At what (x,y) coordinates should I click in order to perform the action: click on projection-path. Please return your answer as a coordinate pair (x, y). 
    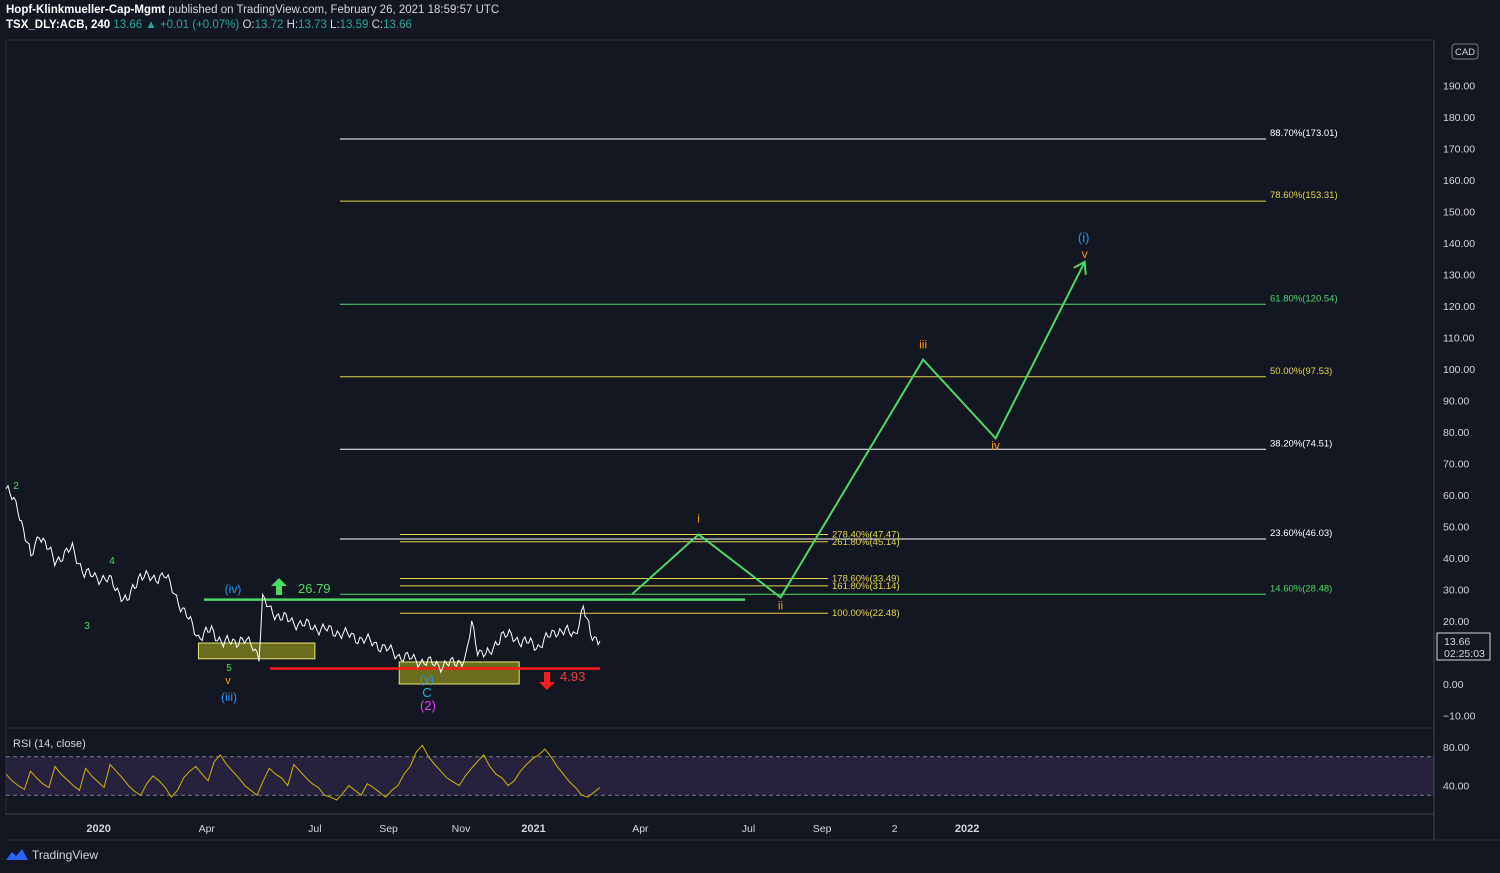
    Looking at the image, I should click on (858, 430).